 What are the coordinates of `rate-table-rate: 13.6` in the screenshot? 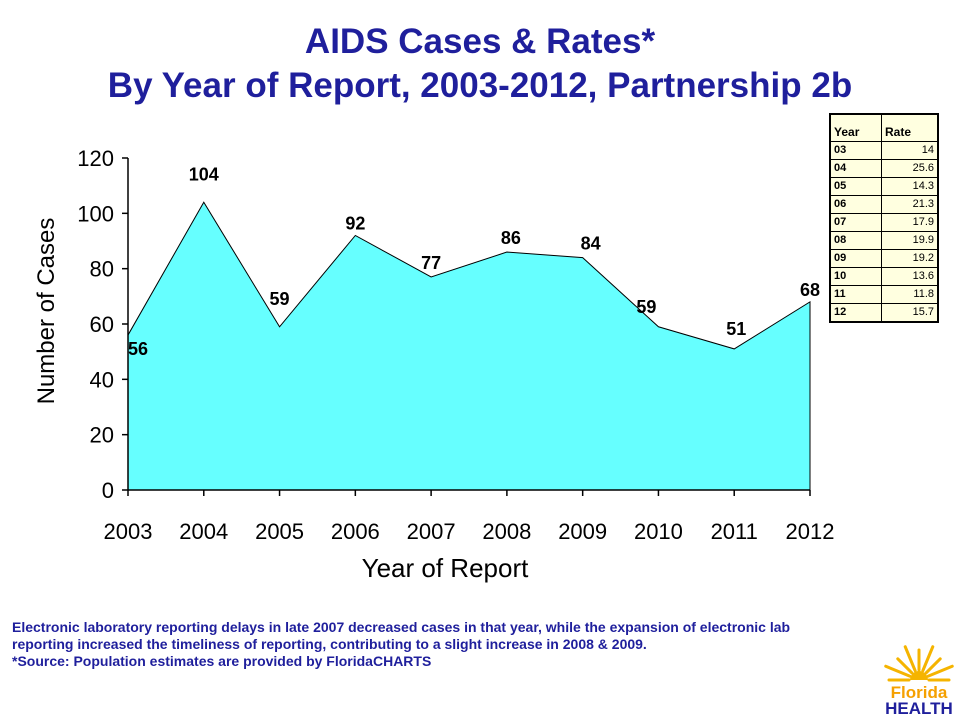 It's located at (910, 276).